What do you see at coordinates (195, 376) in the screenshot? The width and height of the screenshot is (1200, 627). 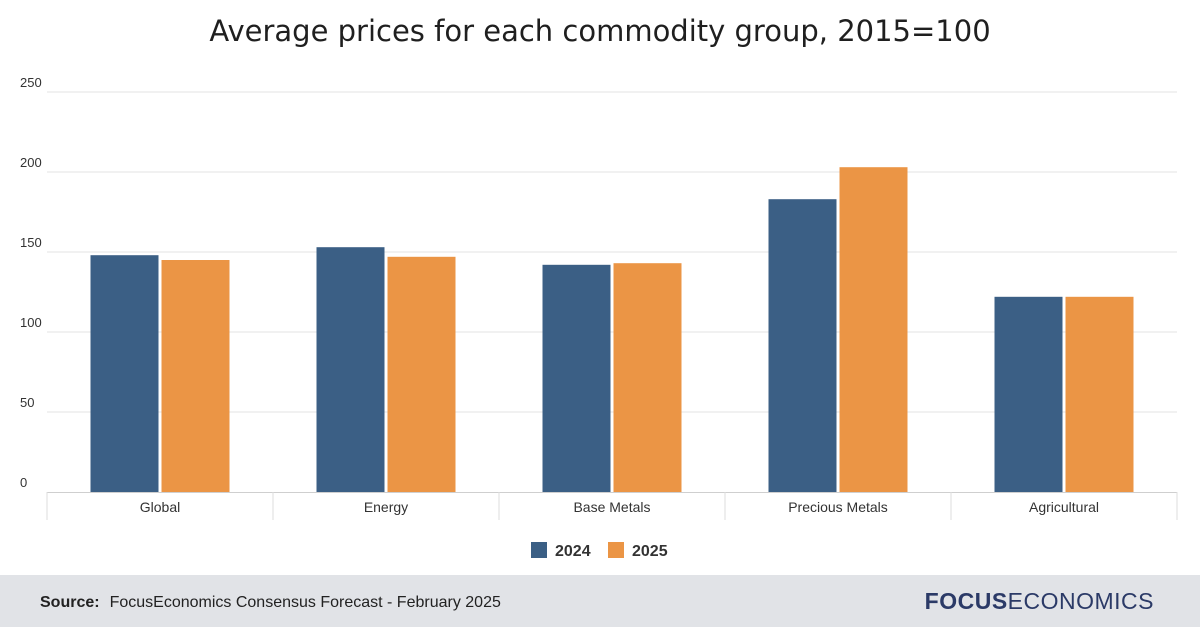 I see `bar-2025-global` at bounding box center [195, 376].